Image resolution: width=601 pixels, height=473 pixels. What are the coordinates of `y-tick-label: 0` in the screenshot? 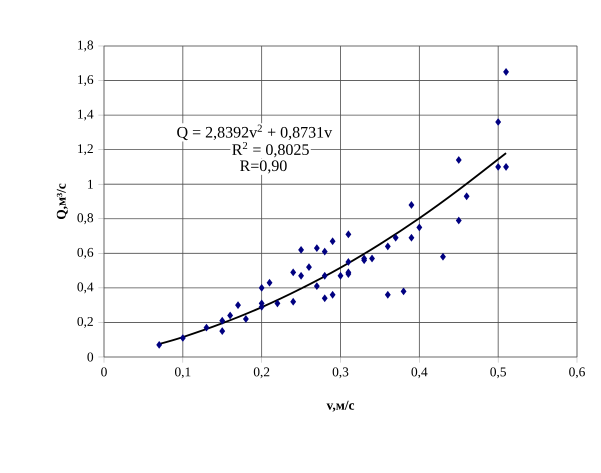 It's located at (90, 357).